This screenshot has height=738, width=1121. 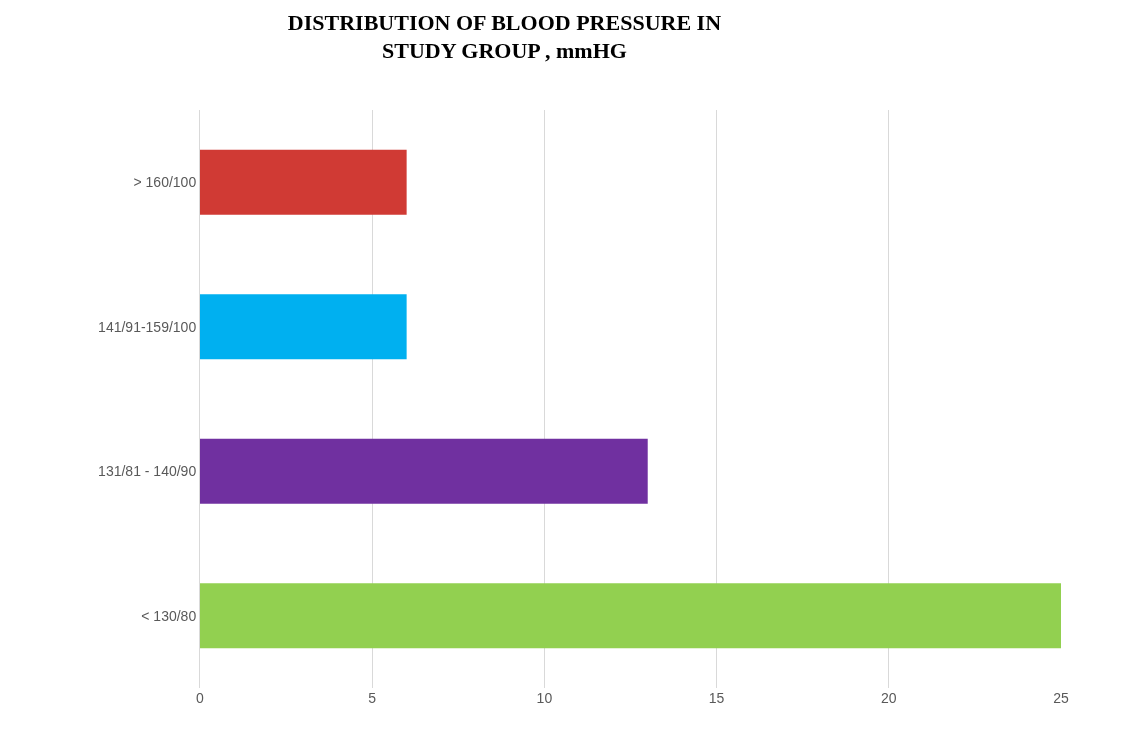 What do you see at coordinates (716, 698) in the screenshot?
I see `x-tick-label: 15` at bounding box center [716, 698].